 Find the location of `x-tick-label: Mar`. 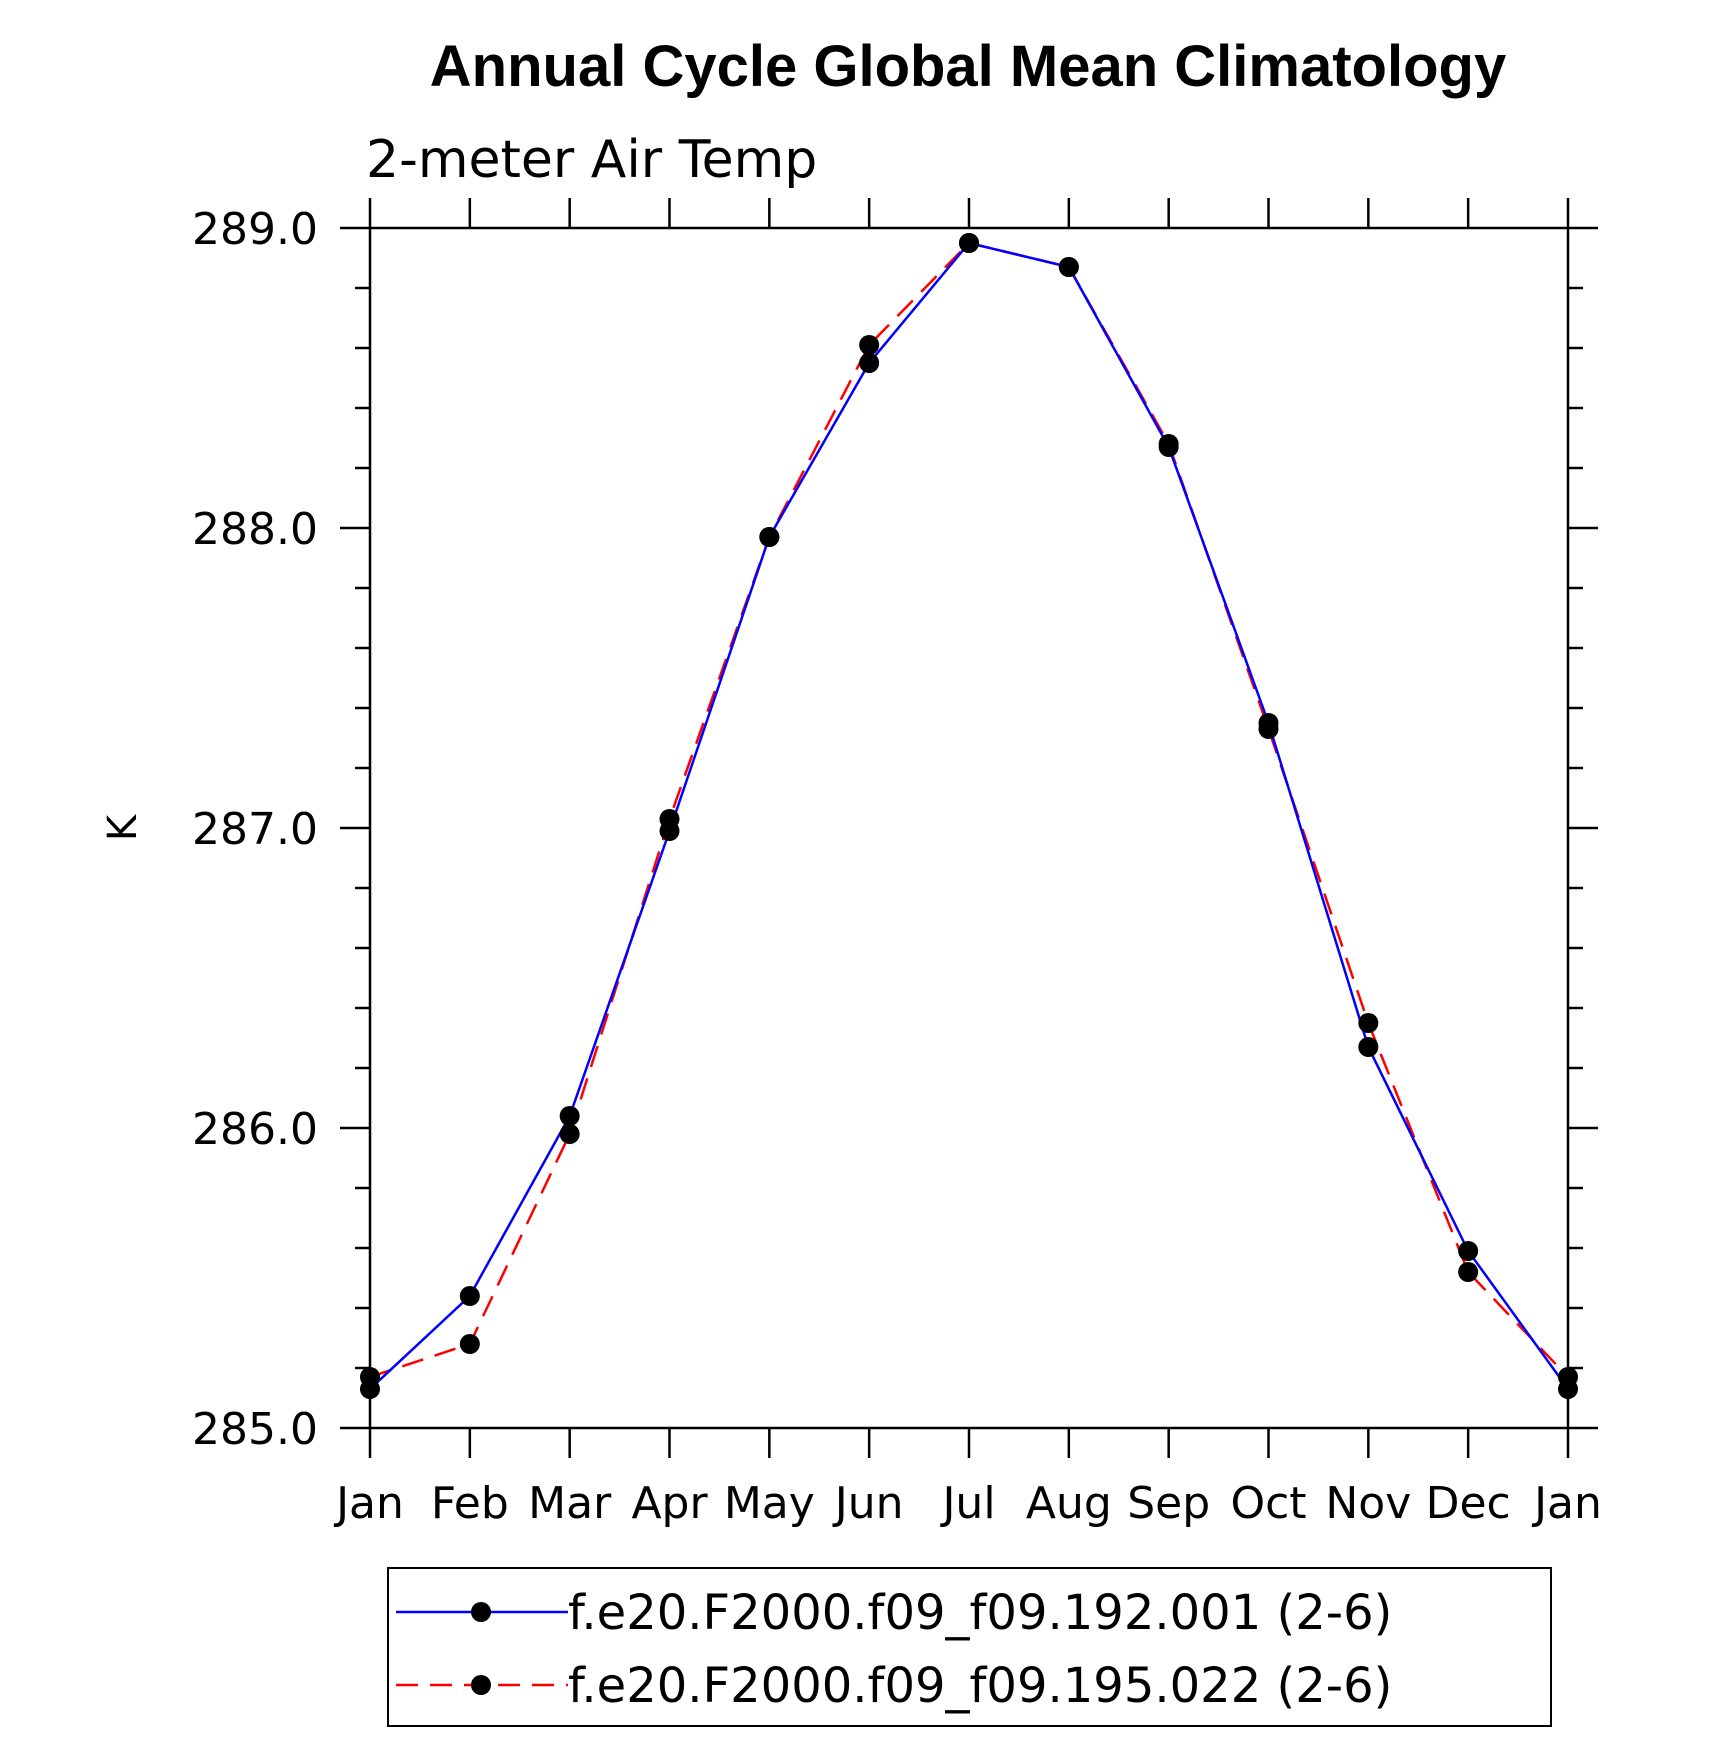

x-tick-label: Mar is located at coordinates (570, 1503).